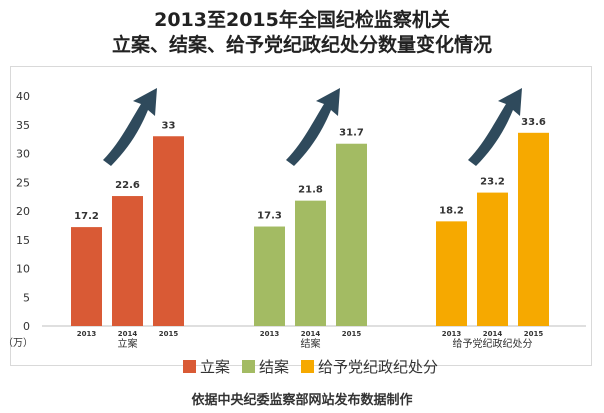 This screenshot has width=604, height=413. What do you see at coordinates (23, 211) in the screenshot?
I see `y-tick-label: 20` at bounding box center [23, 211].